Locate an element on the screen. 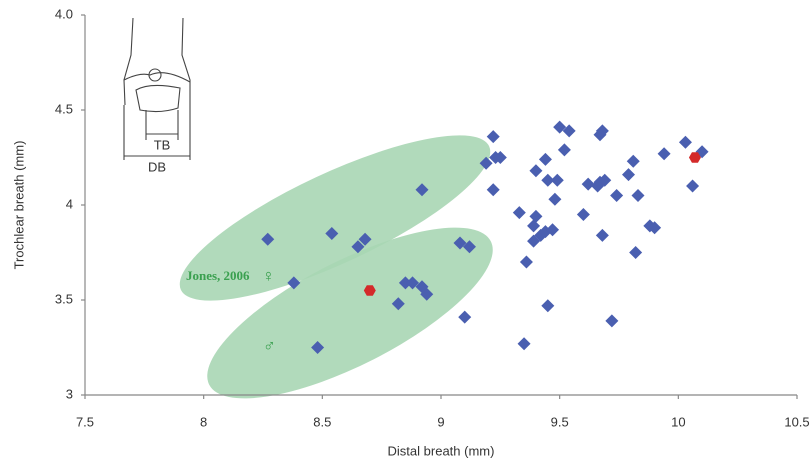 This screenshot has height=466, width=810. annotation: ♂ is located at coordinates (269, 345).